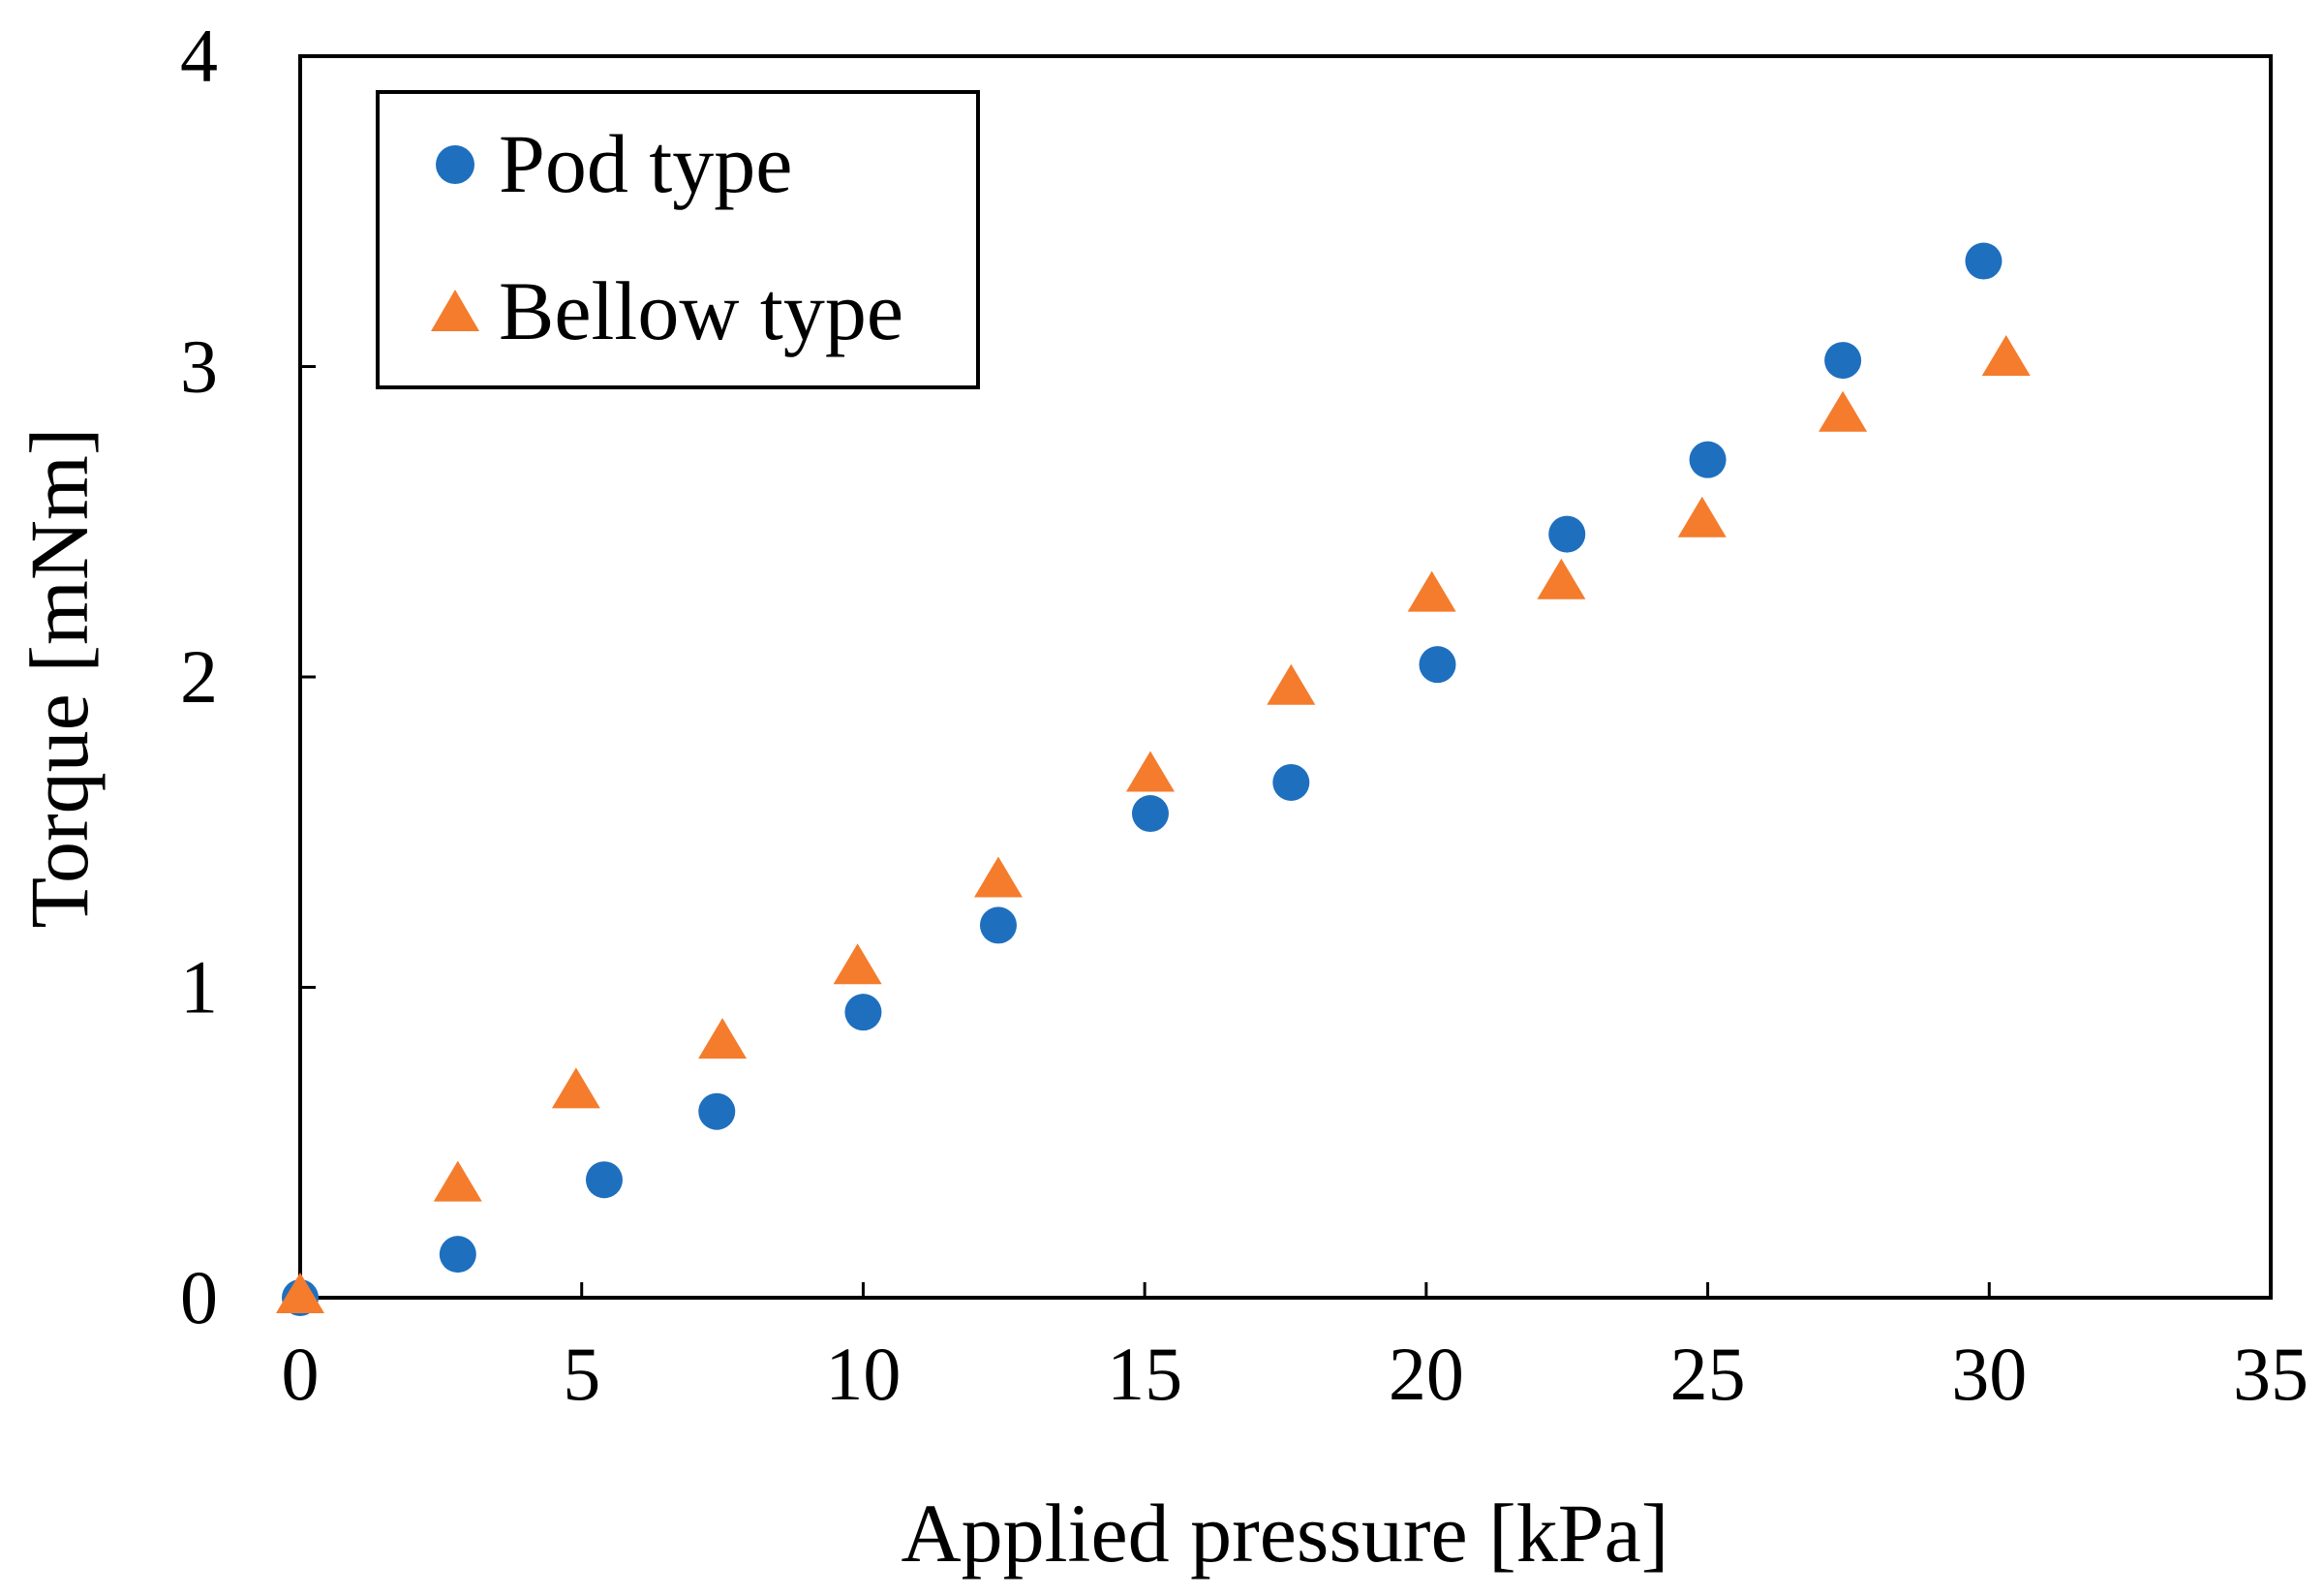 This screenshot has height=1596, width=2324. Describe the element at coordinates (1708, 1374) in the screenshot. I see `x-tick-label: 25` at that location.